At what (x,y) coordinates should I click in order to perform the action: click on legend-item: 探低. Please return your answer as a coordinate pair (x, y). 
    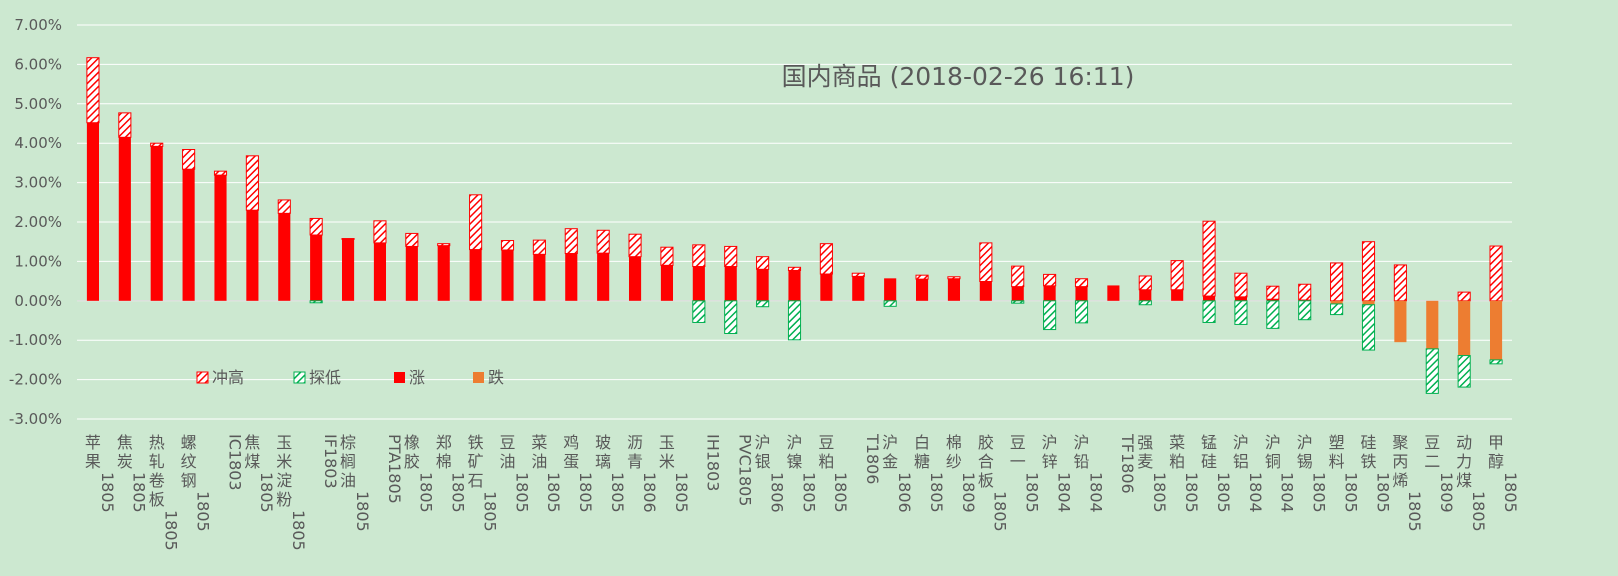
    Looking at the image, I should click on (317, 377).